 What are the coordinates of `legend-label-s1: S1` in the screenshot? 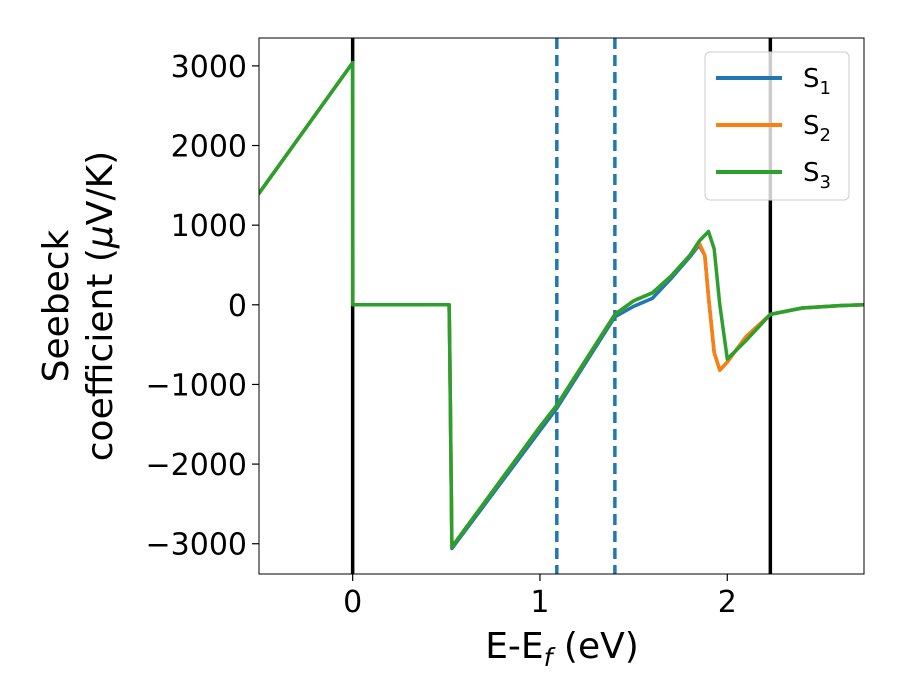 It's located at (817, 81).